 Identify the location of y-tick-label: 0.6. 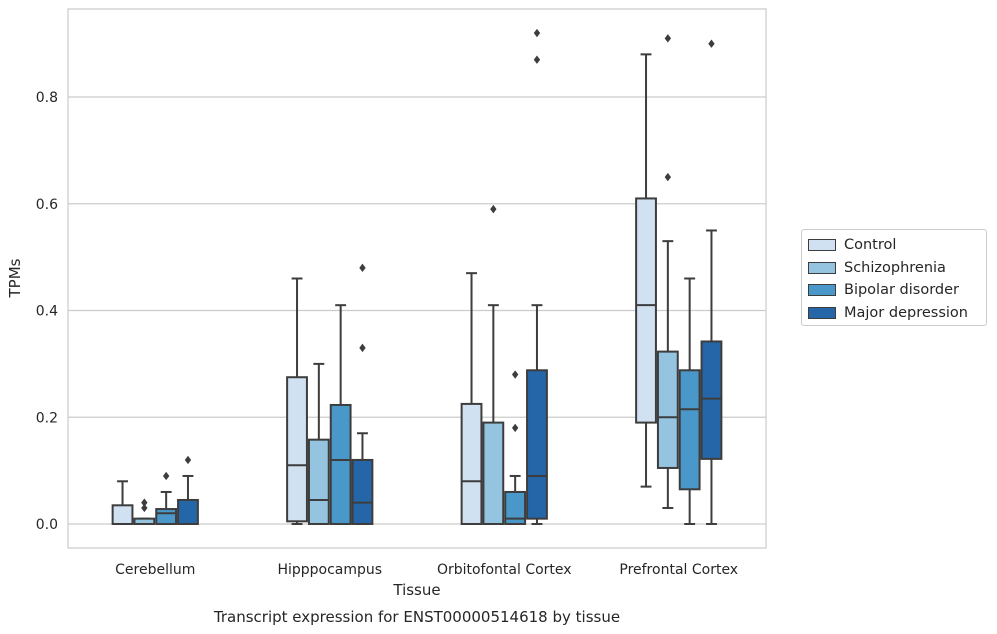
(47, 205).